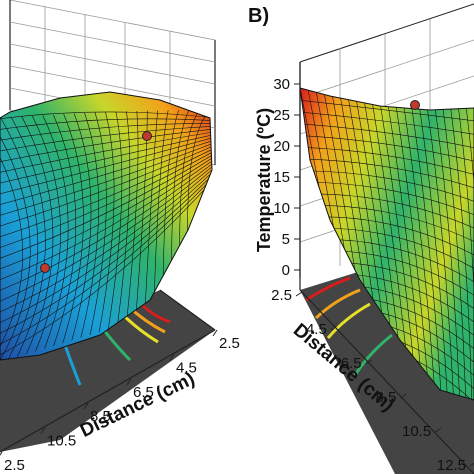 The image size is (474, 474). I want to click on z-tick-label: 5, so click(286, 239).